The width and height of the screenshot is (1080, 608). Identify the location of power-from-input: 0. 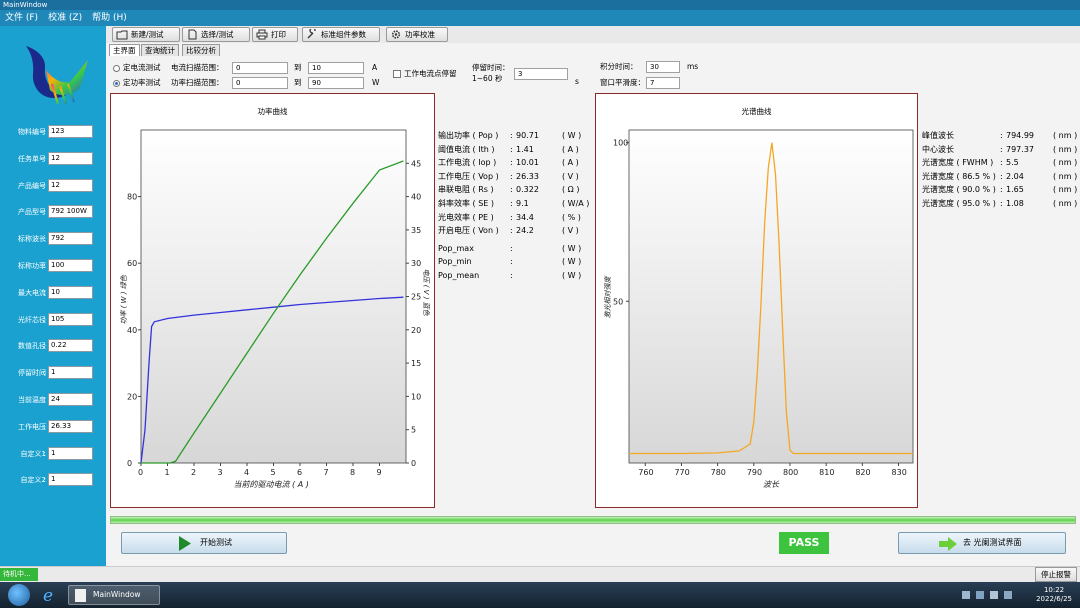
(260, 83).